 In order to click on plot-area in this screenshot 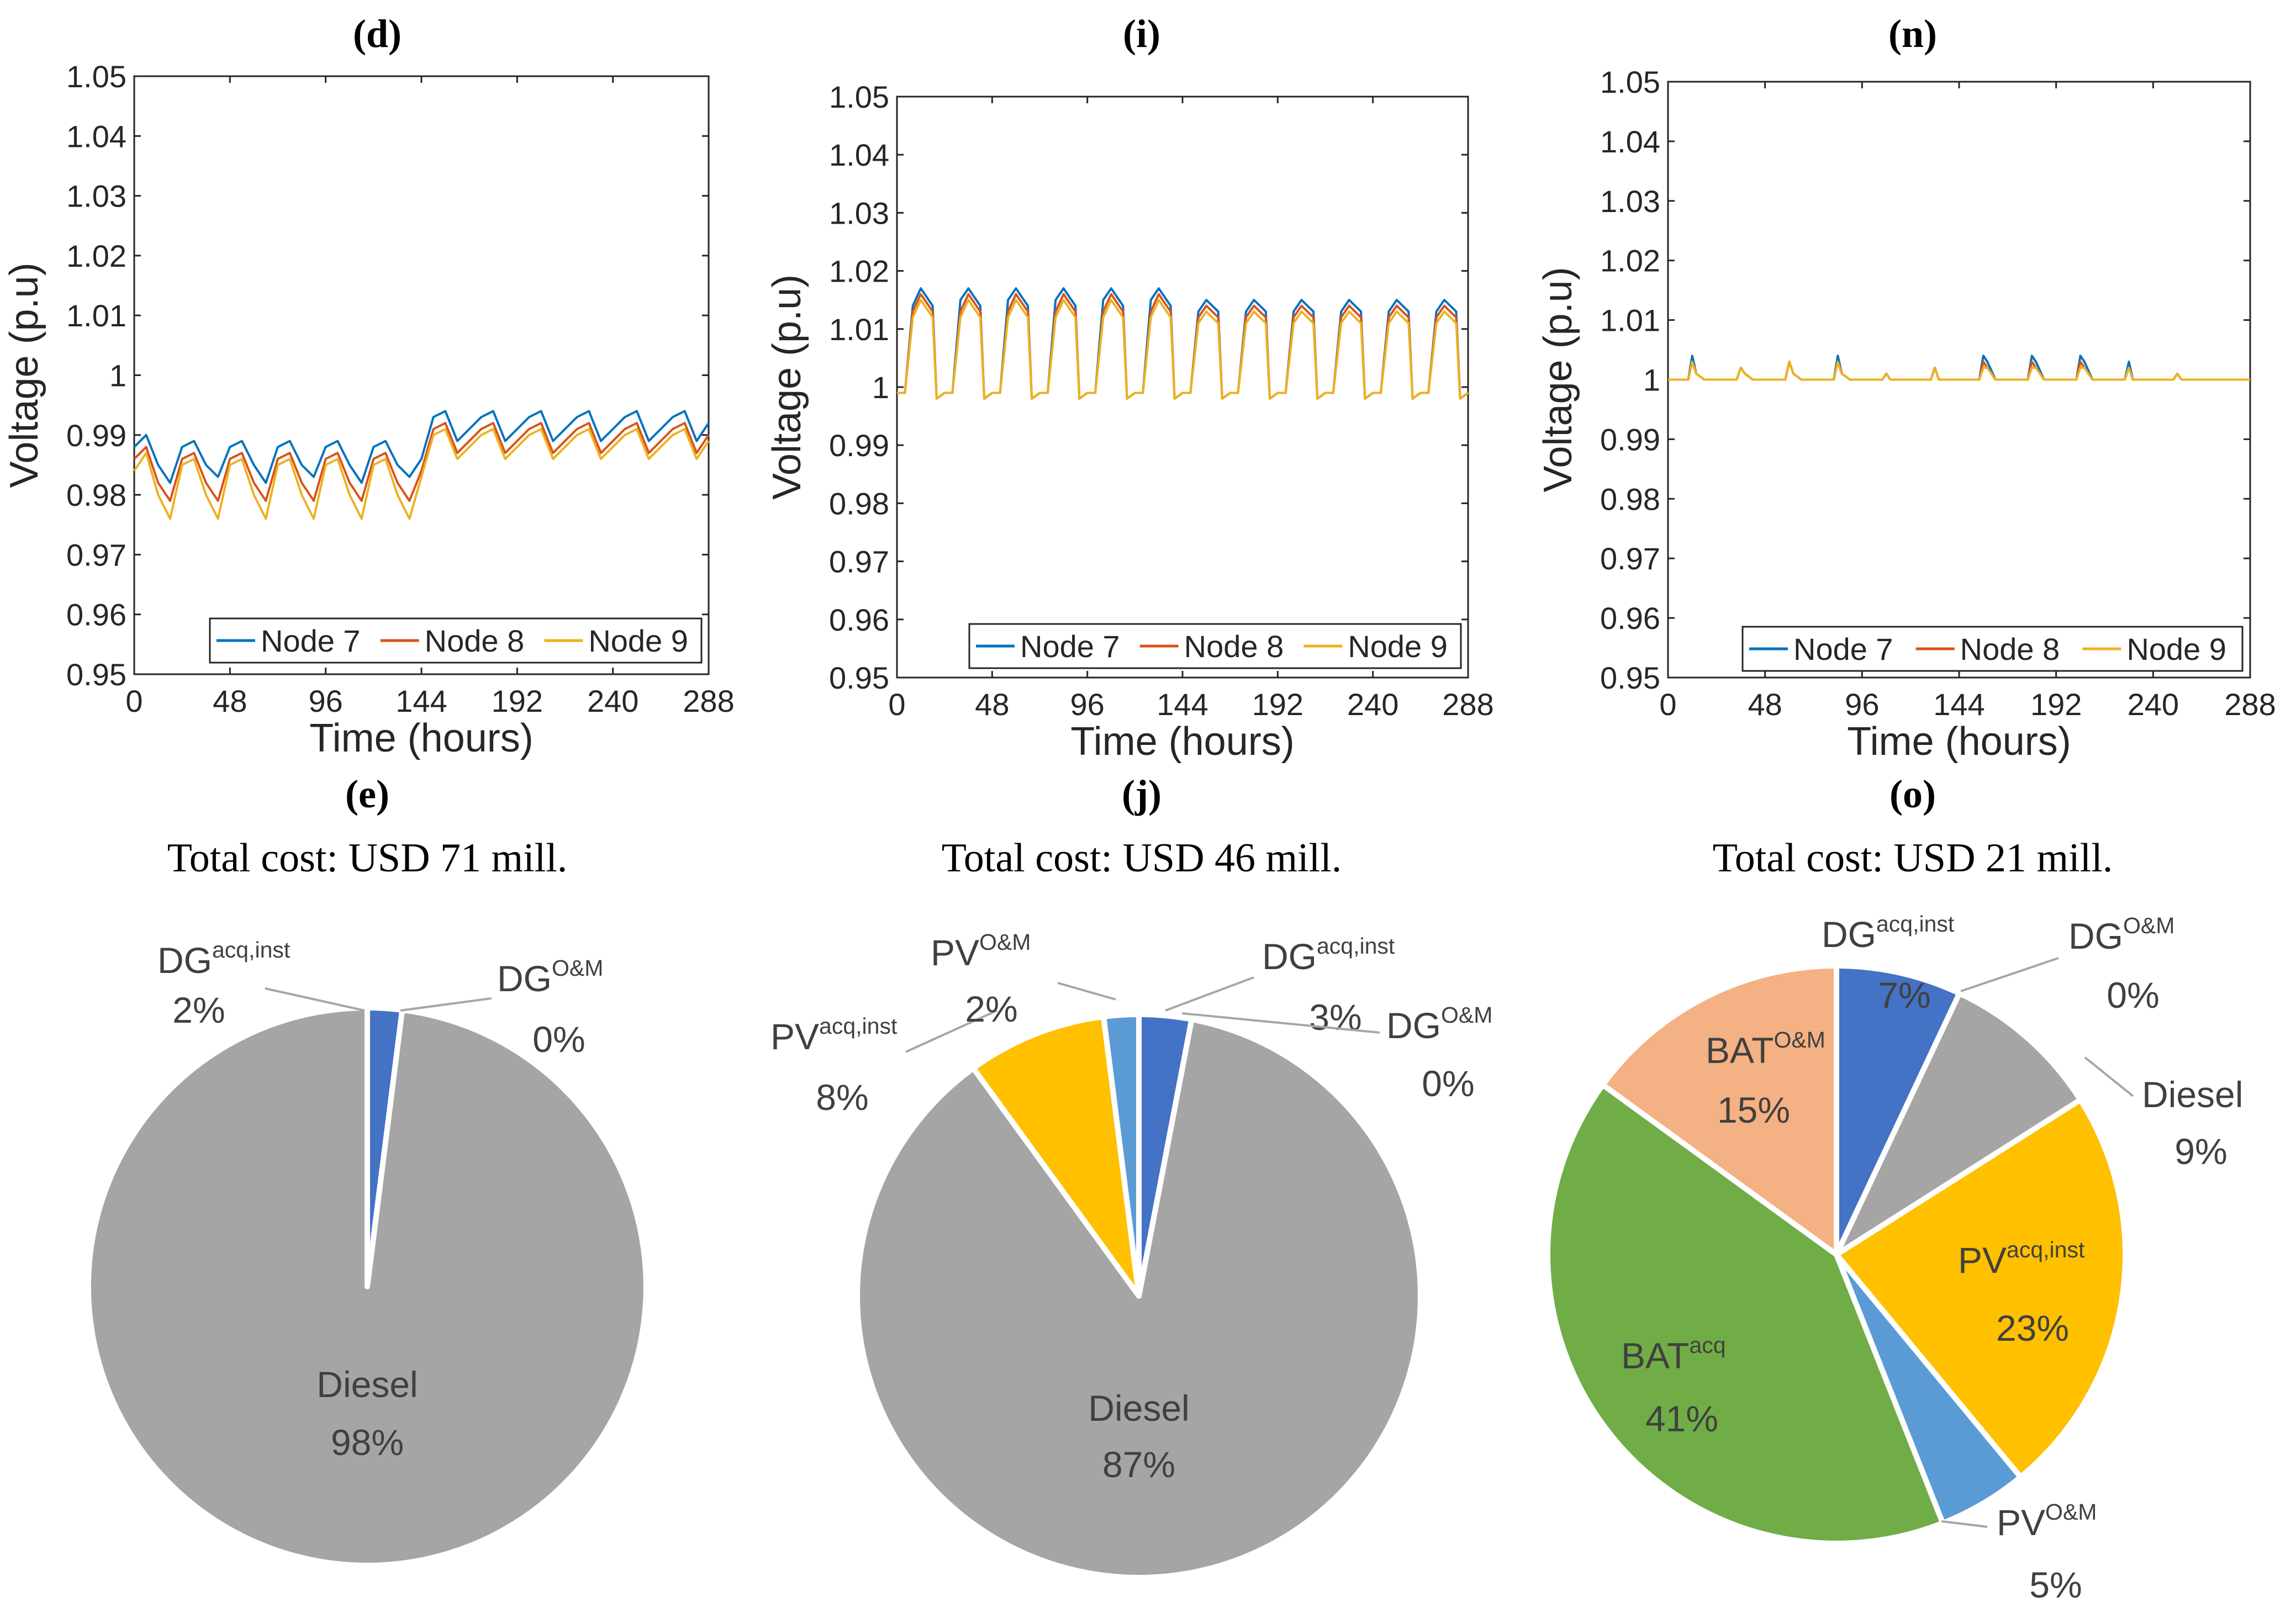, I will do `click(421, 375)`.